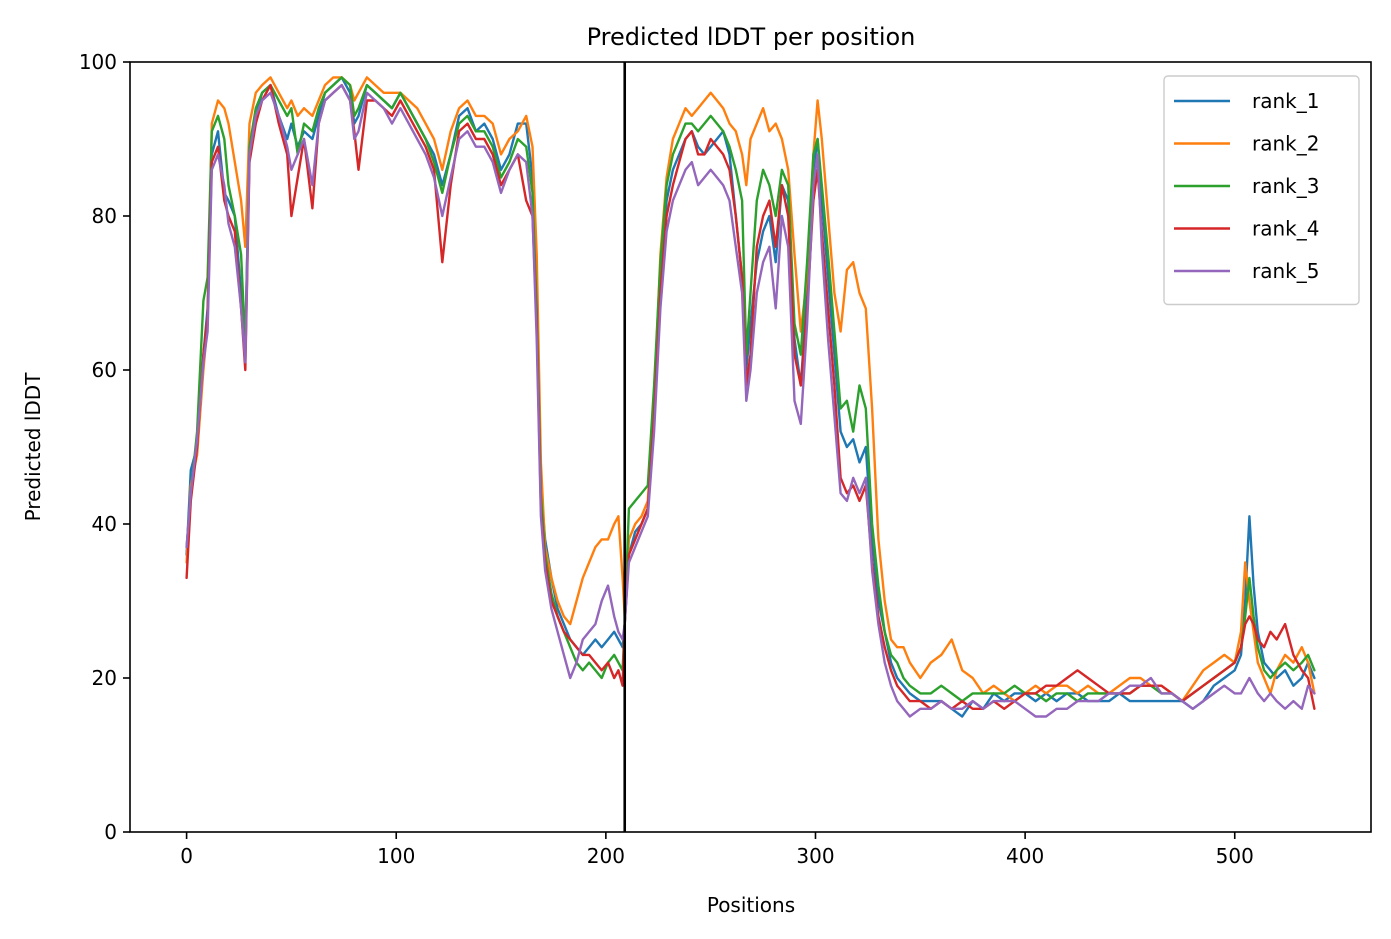  I want to click on x-tick-label: 300, so click(815, 856).